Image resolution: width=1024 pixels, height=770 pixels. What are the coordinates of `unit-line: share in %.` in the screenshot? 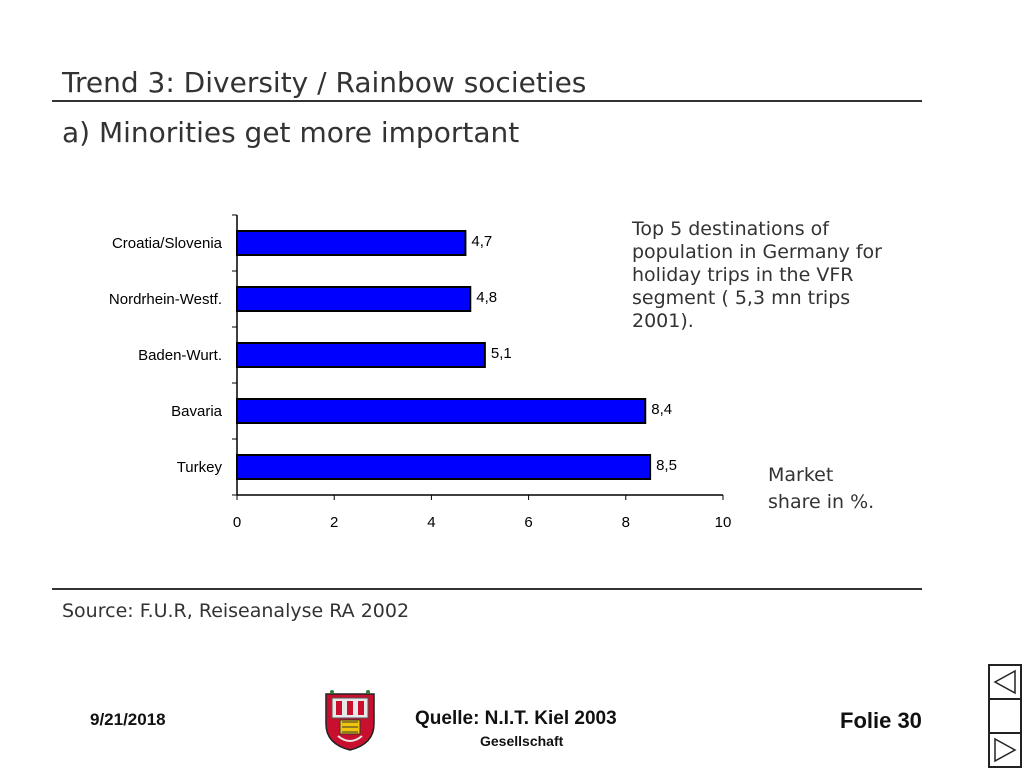 It's located at (821, 502).